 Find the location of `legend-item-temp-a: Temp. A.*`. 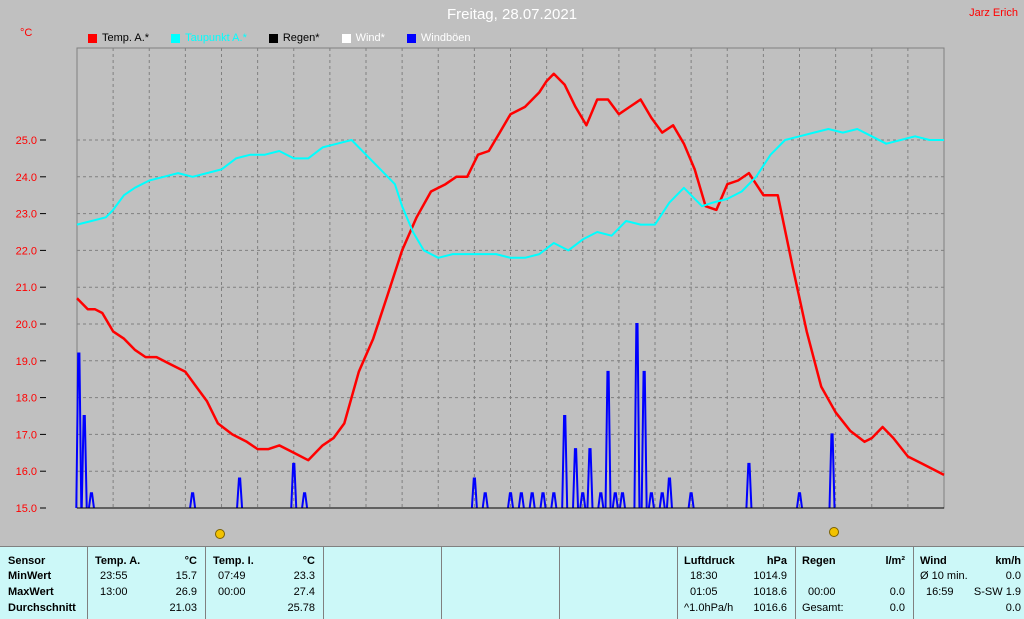

legend-item-temp-a: Temp. A.* is located at coordinates (118, 38).